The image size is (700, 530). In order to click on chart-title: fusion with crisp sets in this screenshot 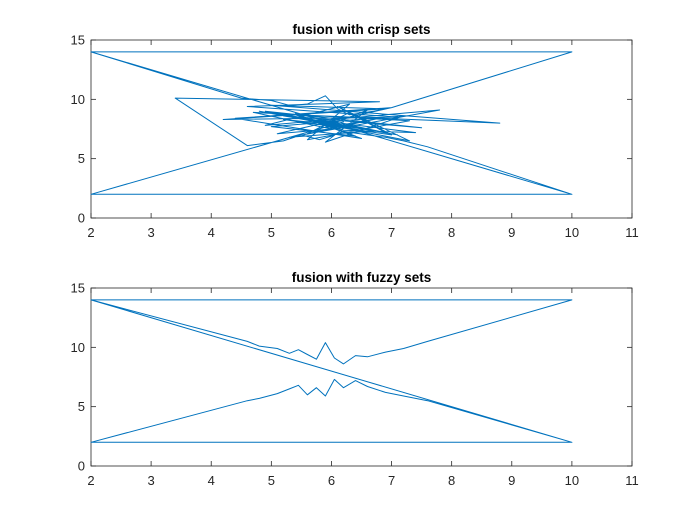, I will do `click(361, 29)`.